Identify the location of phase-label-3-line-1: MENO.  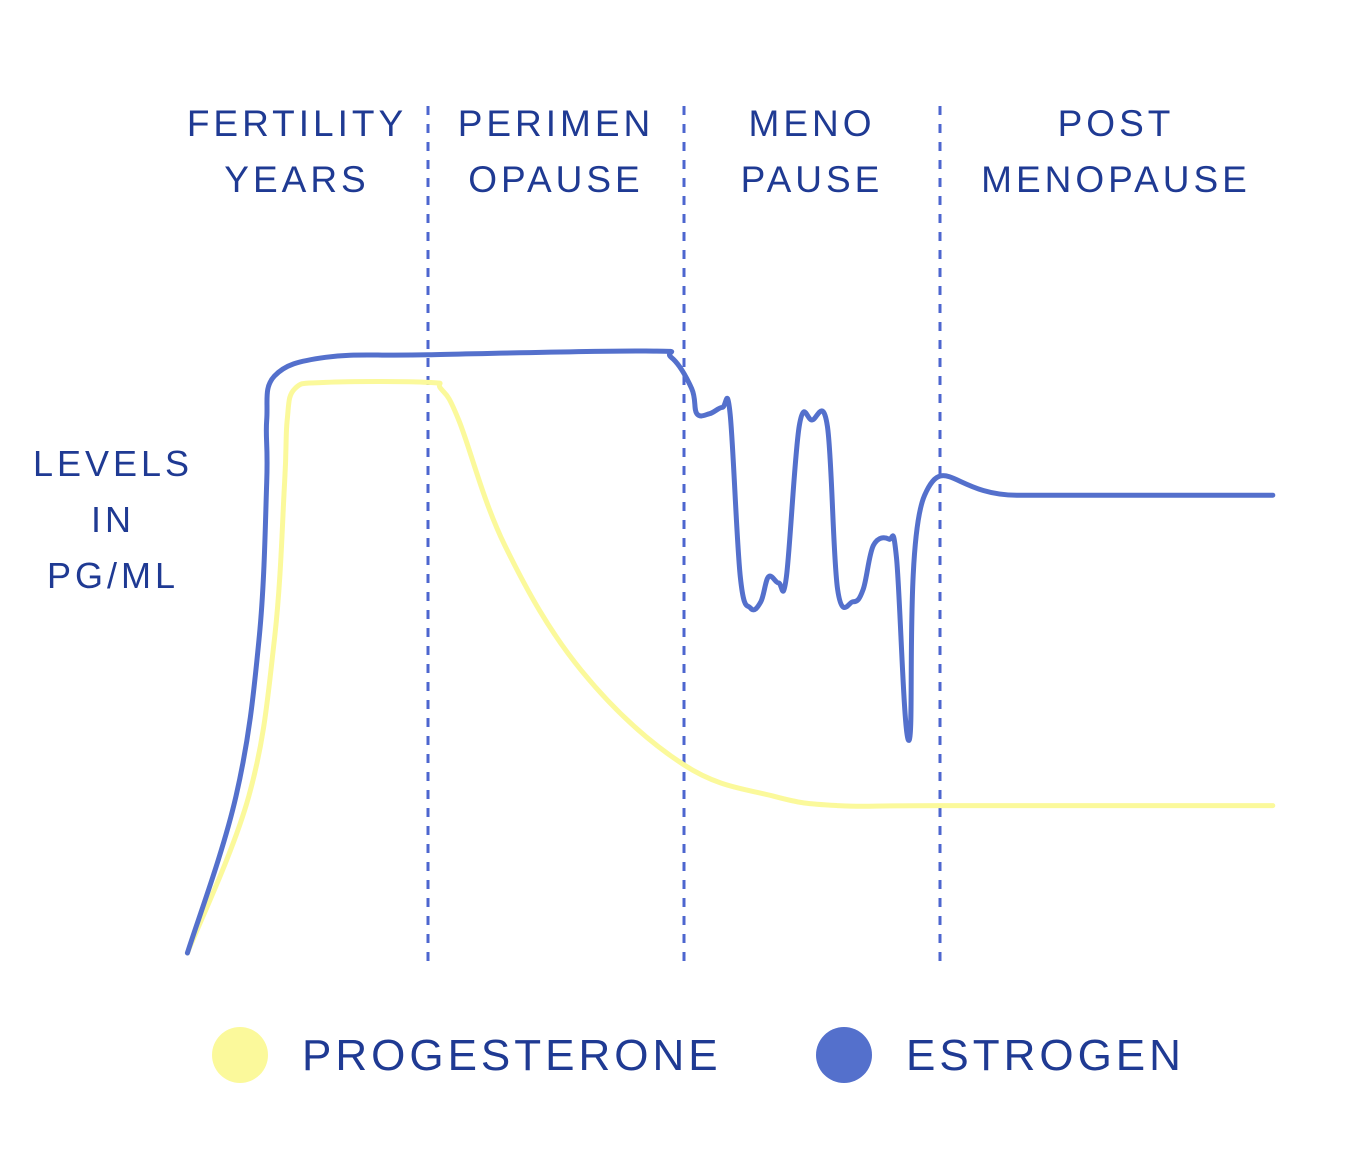
(812, 123).